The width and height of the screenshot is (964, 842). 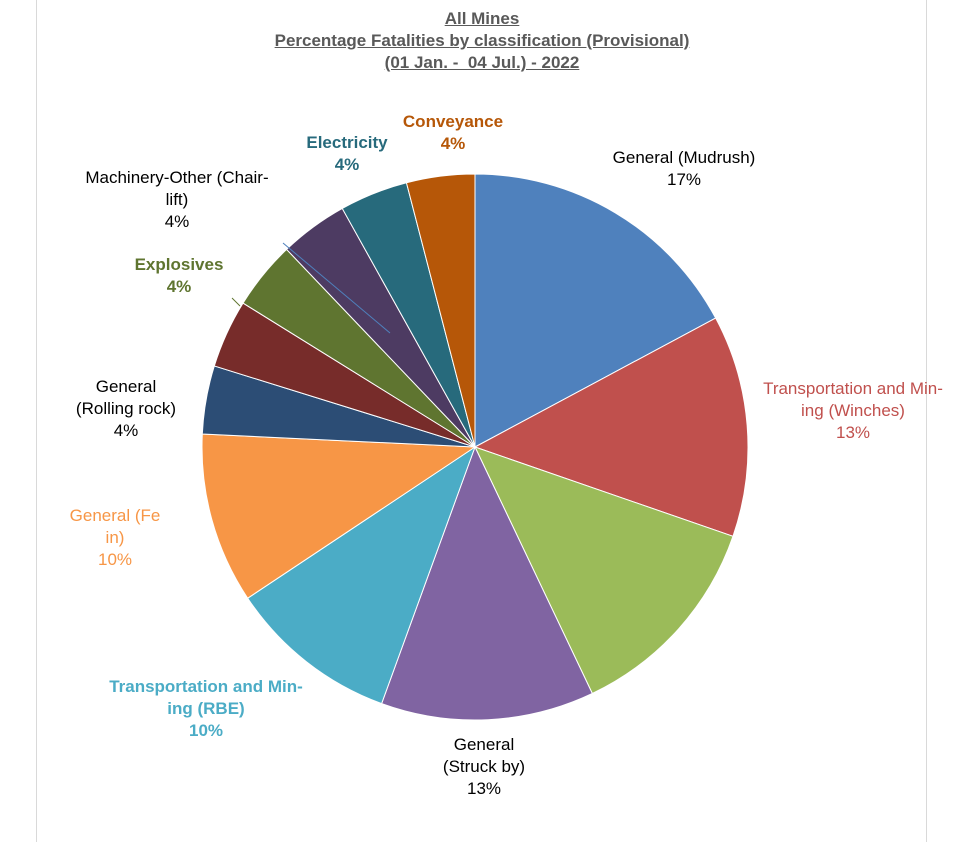 I want to click on slice-label-0-line-1: 17%, so click(x=684, y=179).